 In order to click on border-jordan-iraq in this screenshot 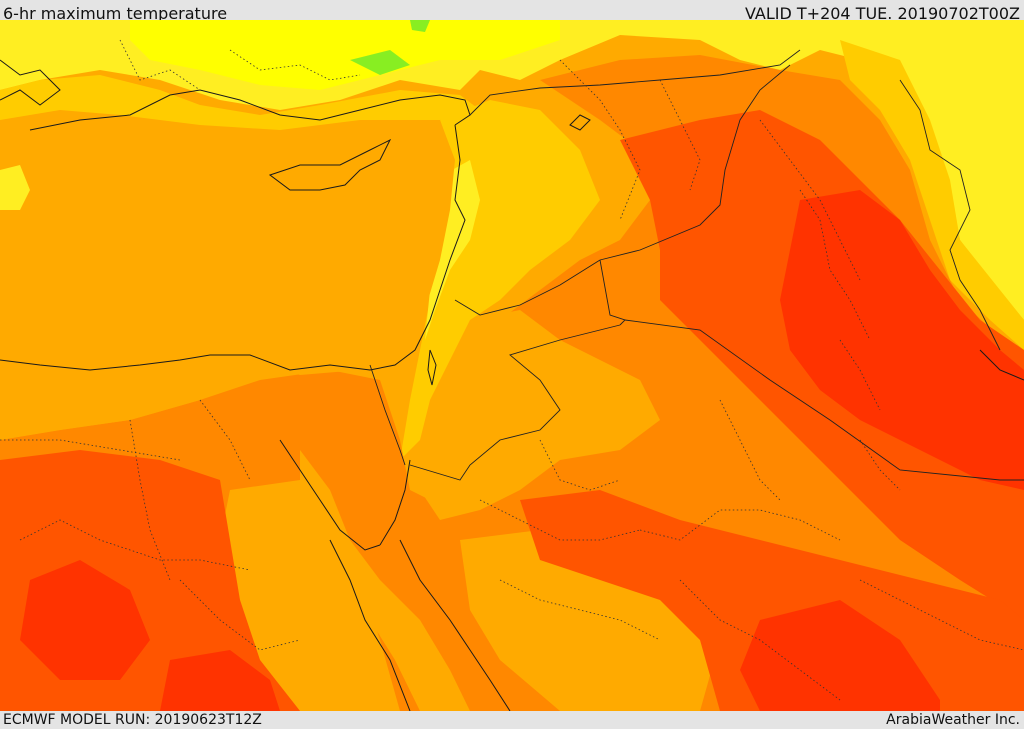, I will do `click(612, 292)`.